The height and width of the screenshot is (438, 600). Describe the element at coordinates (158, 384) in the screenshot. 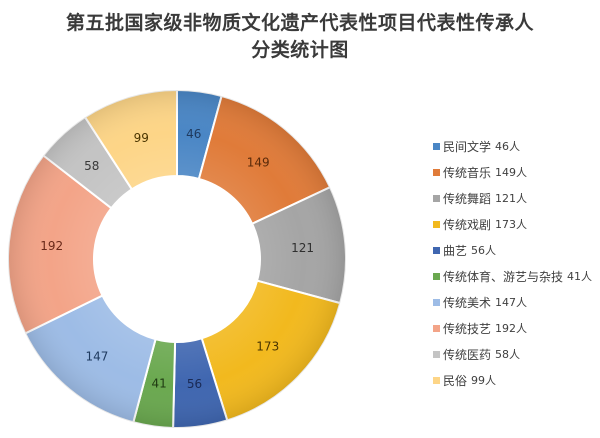

I see `donut-data-label: 41` at that location.